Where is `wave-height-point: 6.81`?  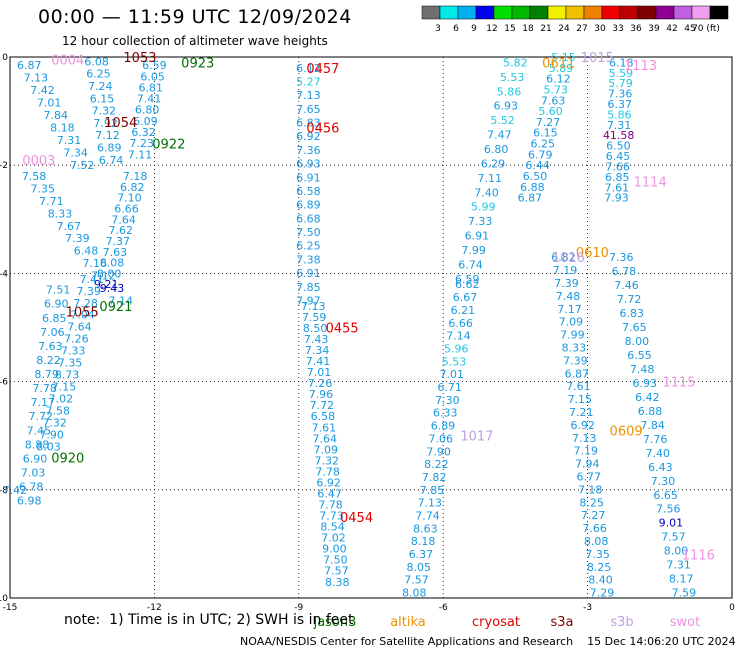
wave-height-point: 6.81 is located at coordinates (151, 87).